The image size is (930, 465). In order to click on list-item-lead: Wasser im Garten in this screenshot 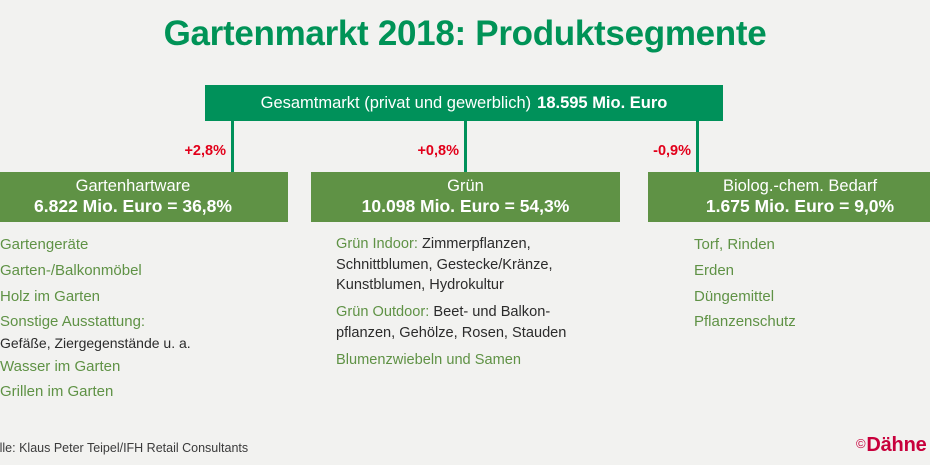, I will do `click(60, 366)`.